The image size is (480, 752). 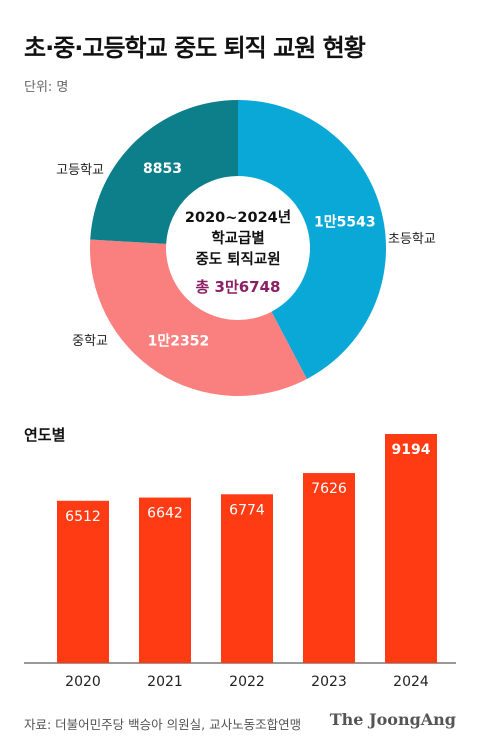 What do you see at coordinates (83, 682) in the screenshot?
I see `x-tick-2020: 2020` at bounding box center [83, 682].